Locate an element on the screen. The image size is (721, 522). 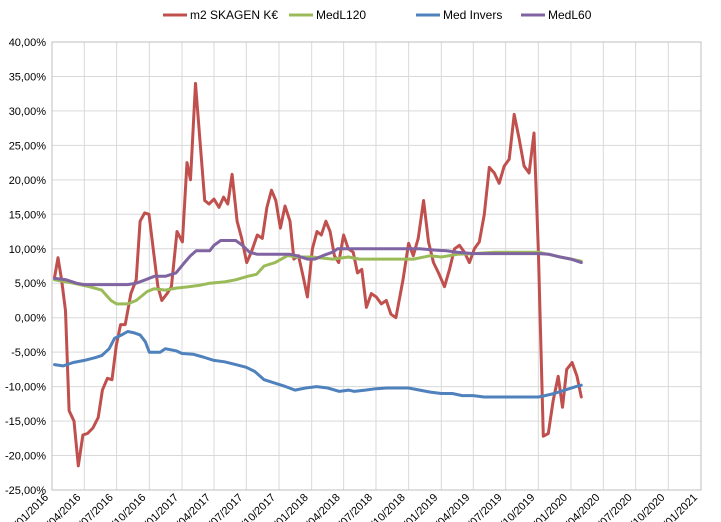
y-tick-label: 30,00% is located at coordinates (28, 112).